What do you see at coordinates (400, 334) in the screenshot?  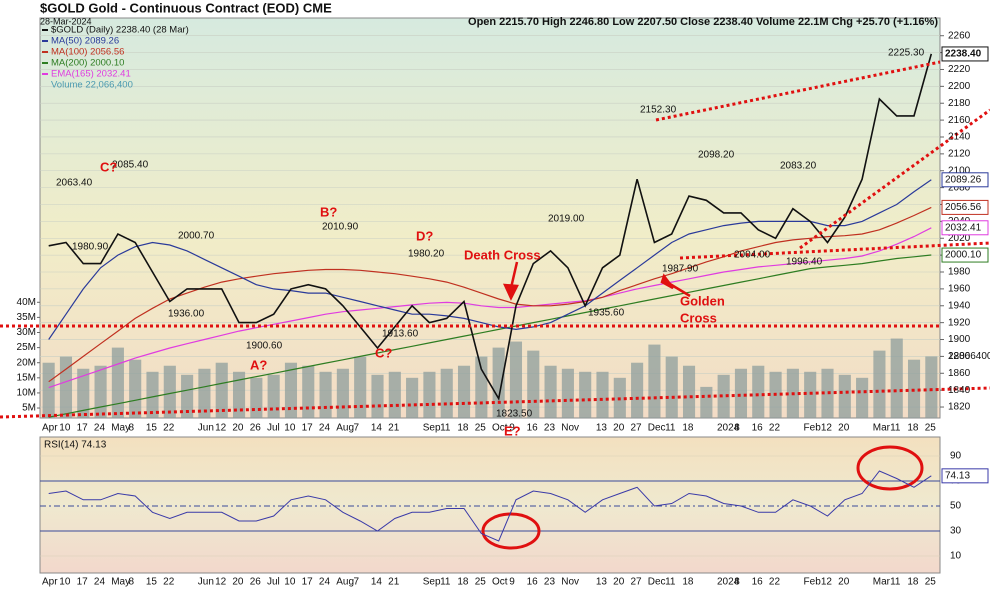 I see `price-annotation: 1913.60` at bounding box center [400, 334].